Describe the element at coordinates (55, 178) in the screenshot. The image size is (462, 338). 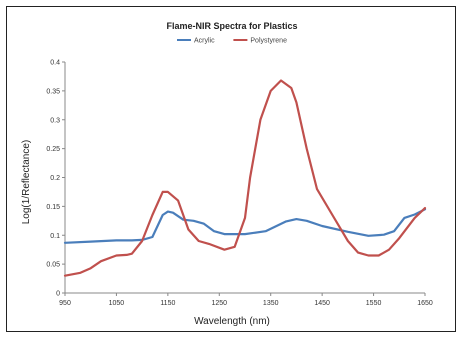
I see `y-tick-label: 0.2` at that location.